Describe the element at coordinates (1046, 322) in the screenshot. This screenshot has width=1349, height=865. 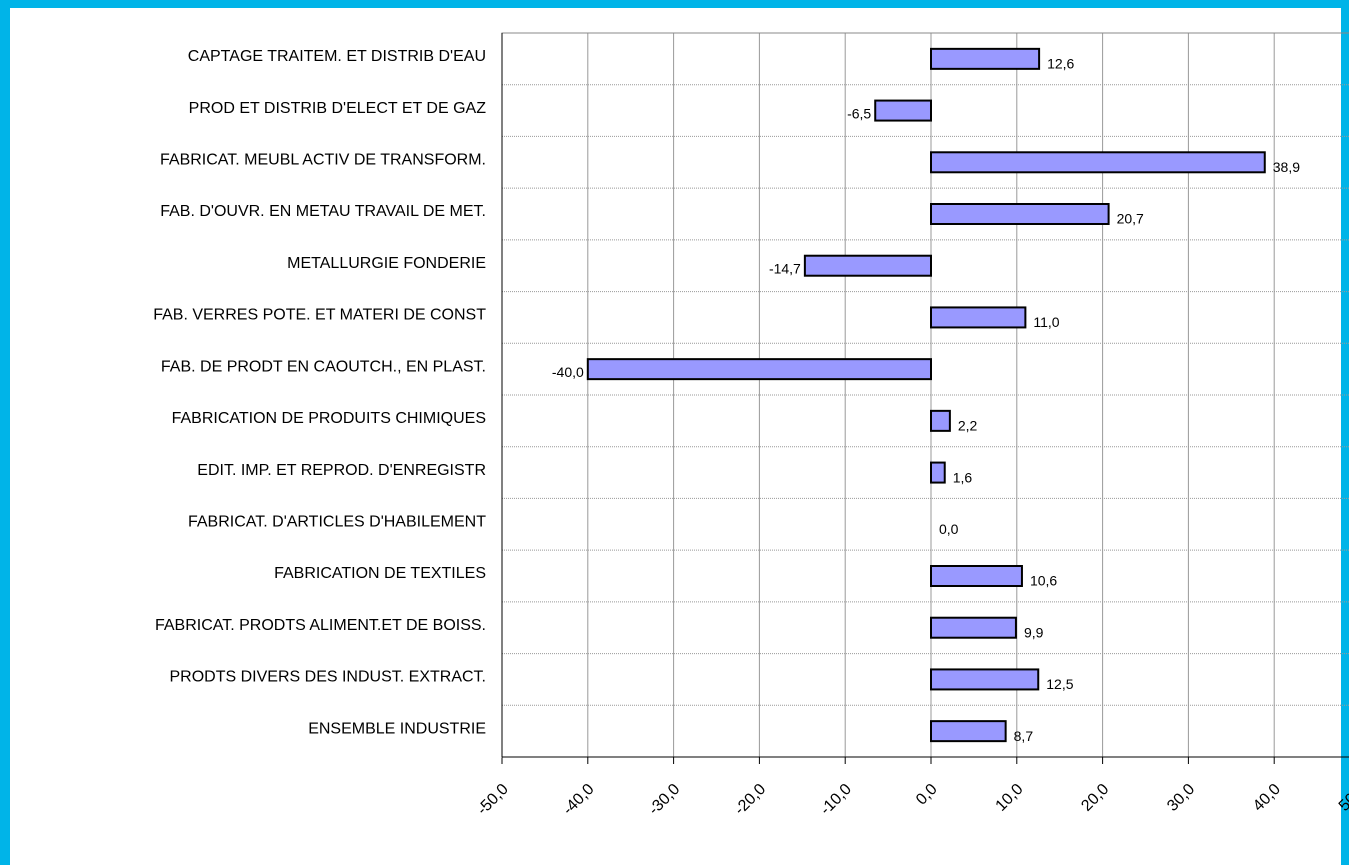
I see `value-label: 11,0` at that location.